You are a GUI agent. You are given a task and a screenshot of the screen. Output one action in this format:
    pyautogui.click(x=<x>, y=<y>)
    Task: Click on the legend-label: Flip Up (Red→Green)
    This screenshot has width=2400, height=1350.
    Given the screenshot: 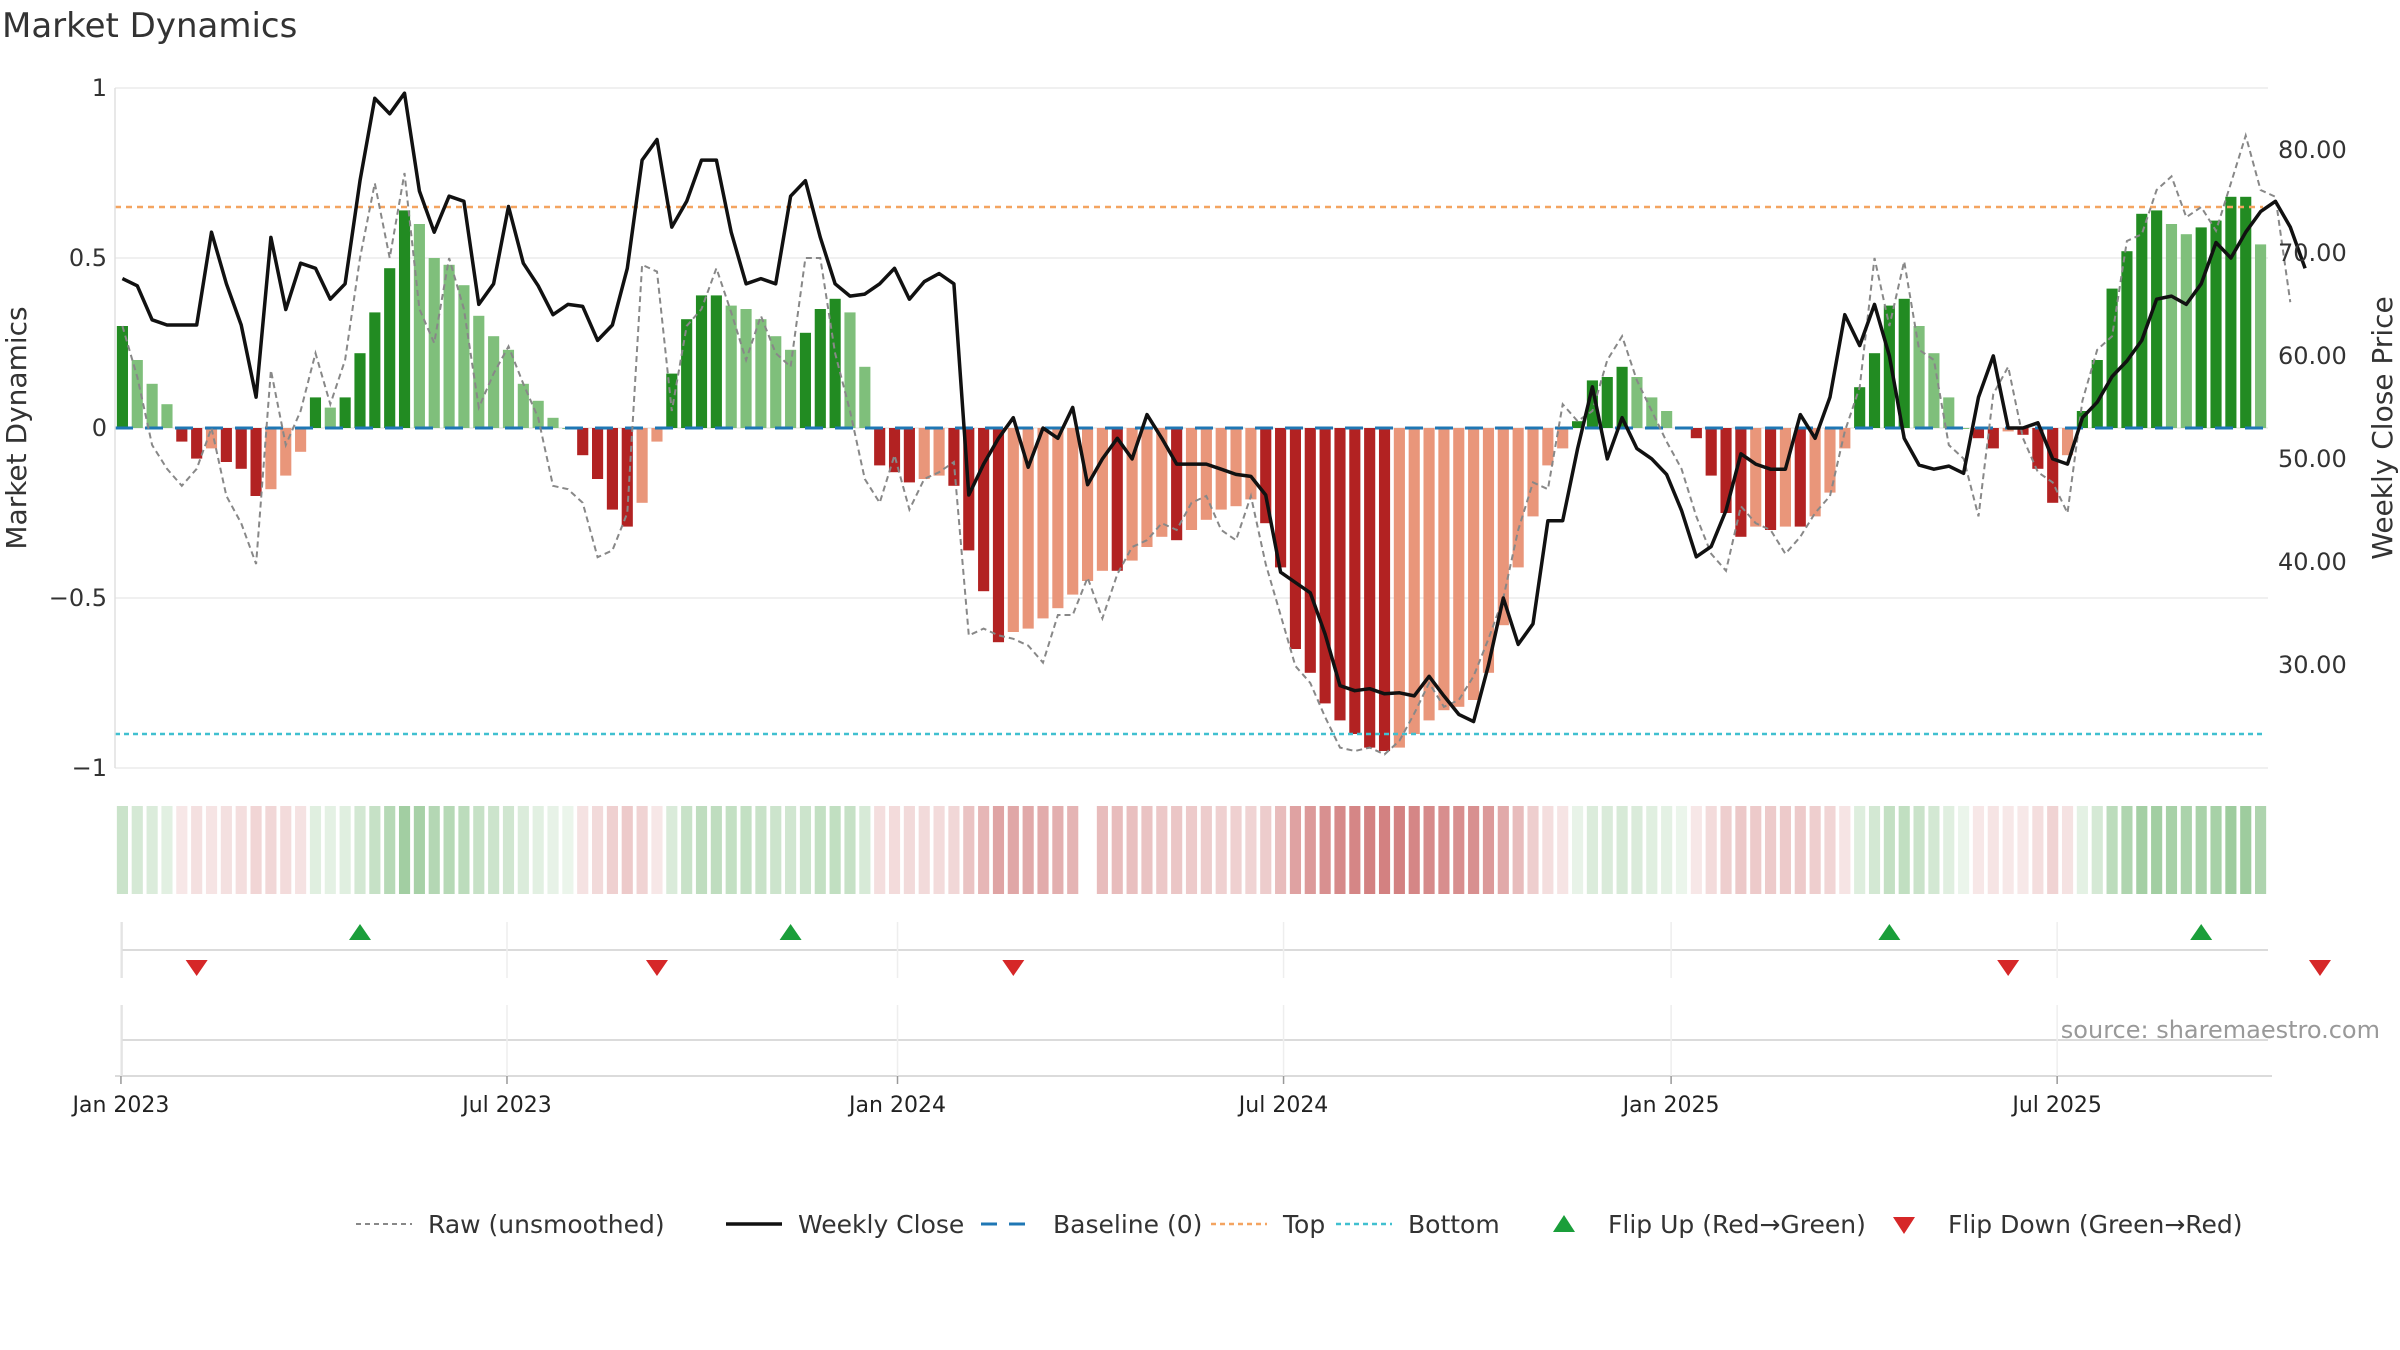 What is the action you would take?
    pyautogui.click(x=1737, y=1224)
    